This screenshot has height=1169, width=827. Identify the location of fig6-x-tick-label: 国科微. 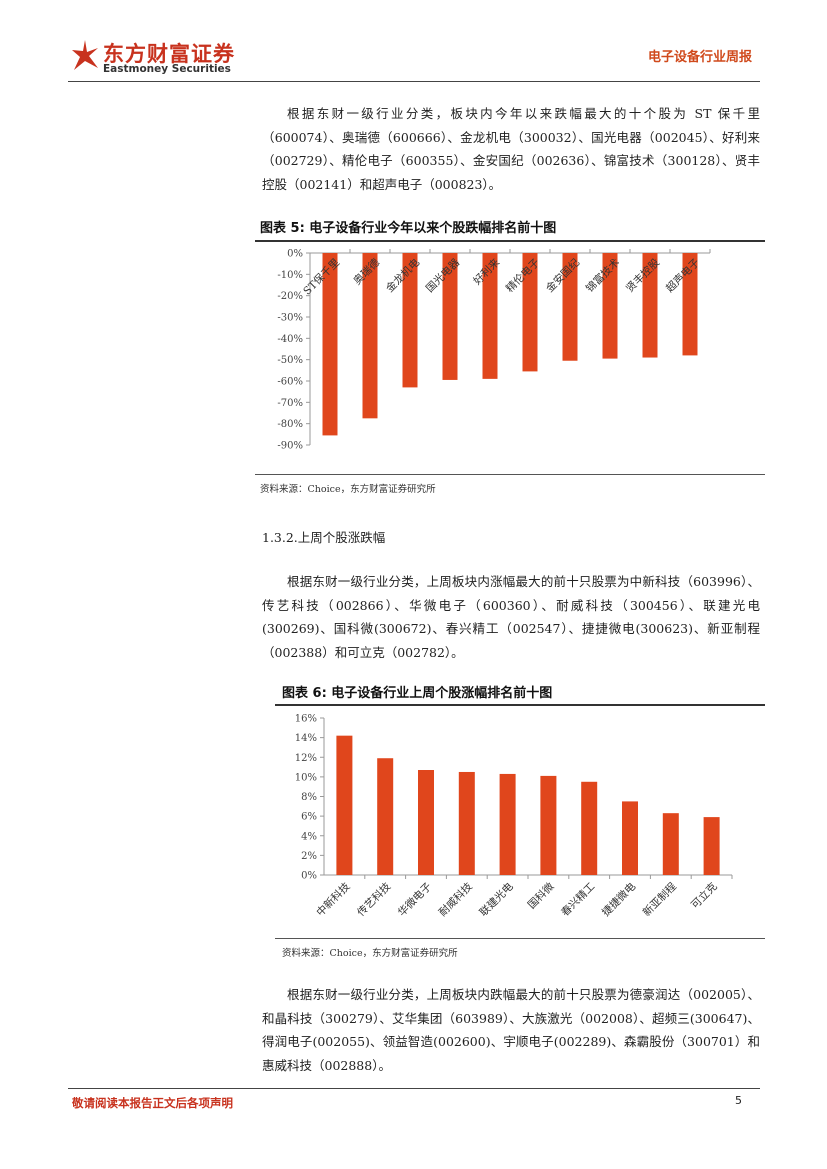
(541, 896).